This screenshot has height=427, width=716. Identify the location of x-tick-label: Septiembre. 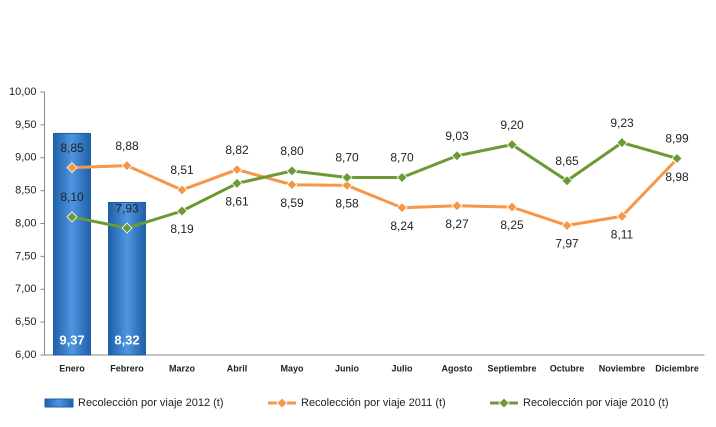
(511, 368).